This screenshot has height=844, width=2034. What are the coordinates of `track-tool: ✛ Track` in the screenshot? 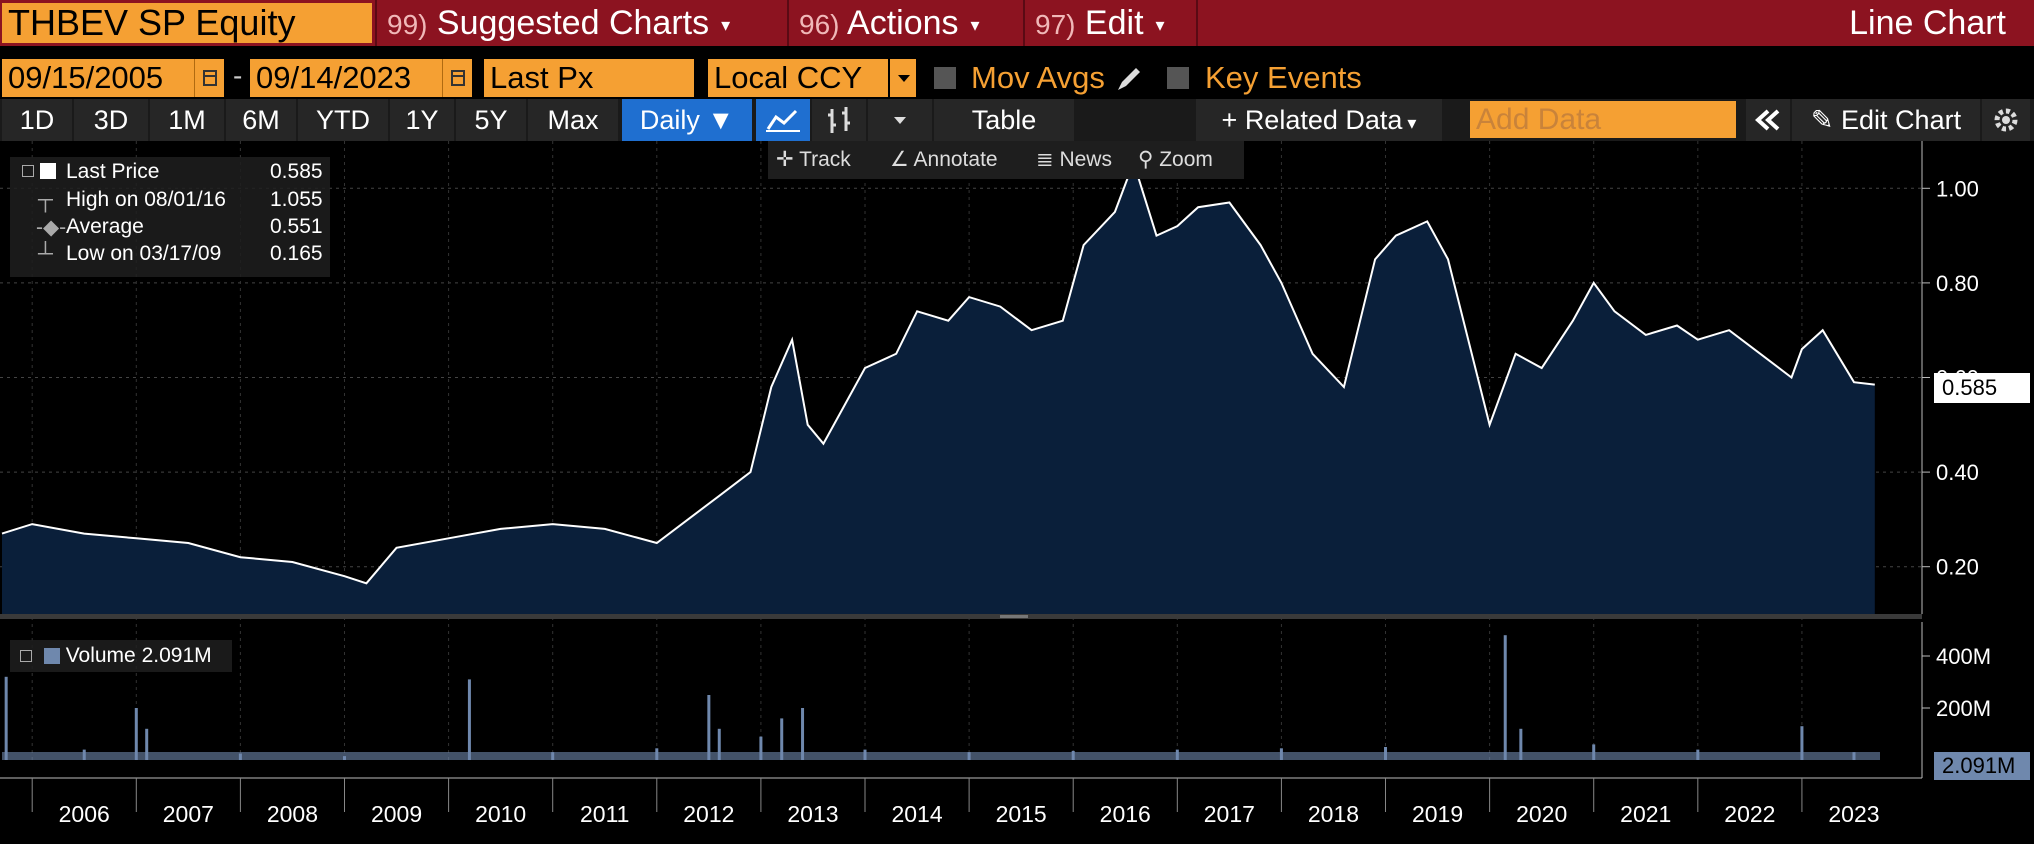 It's located at (813, 160).